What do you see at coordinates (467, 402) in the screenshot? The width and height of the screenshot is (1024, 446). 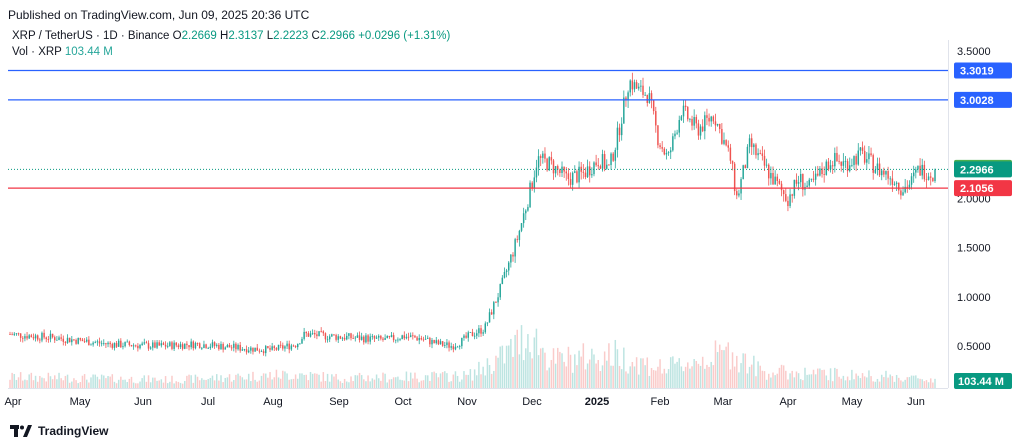 I see `time-tick-label: Nov` at bounding box center [467, 402].